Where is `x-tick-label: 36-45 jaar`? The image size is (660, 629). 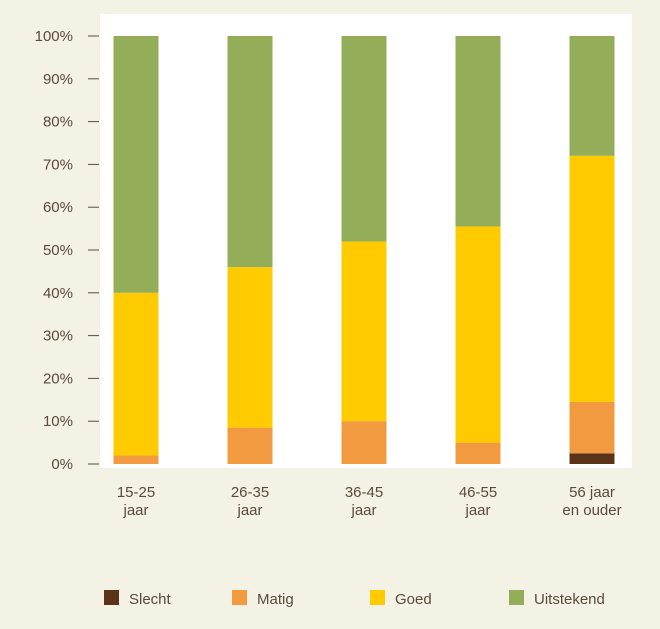
x-tick-label: 36-45 jaar is located at coordinates (364, 501).